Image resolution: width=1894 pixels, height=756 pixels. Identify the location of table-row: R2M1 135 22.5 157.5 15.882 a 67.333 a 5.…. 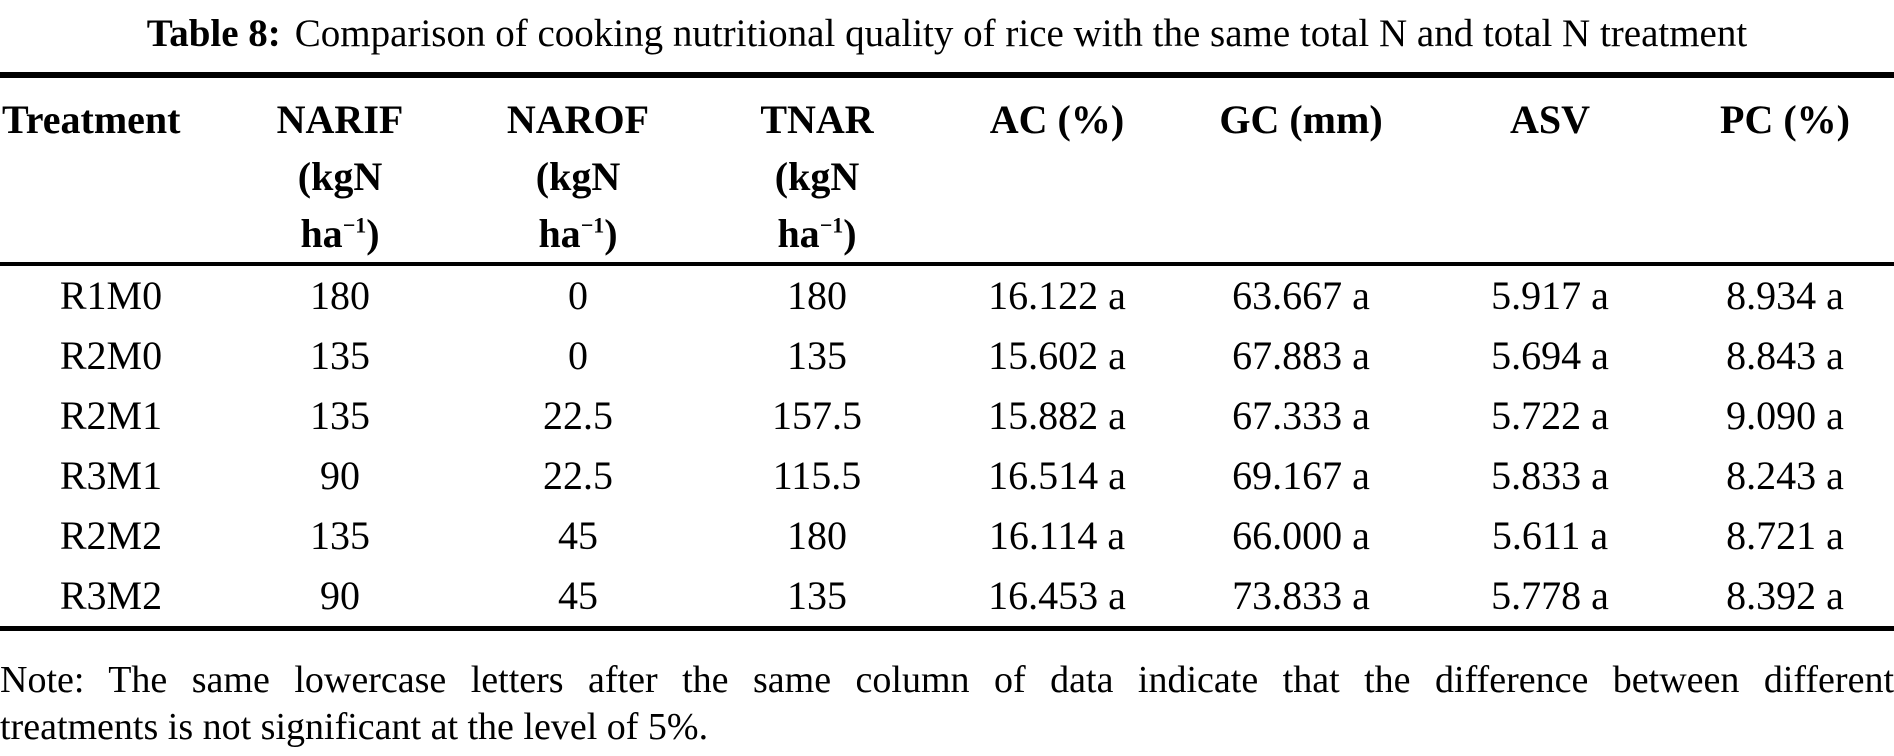
(947, 416).